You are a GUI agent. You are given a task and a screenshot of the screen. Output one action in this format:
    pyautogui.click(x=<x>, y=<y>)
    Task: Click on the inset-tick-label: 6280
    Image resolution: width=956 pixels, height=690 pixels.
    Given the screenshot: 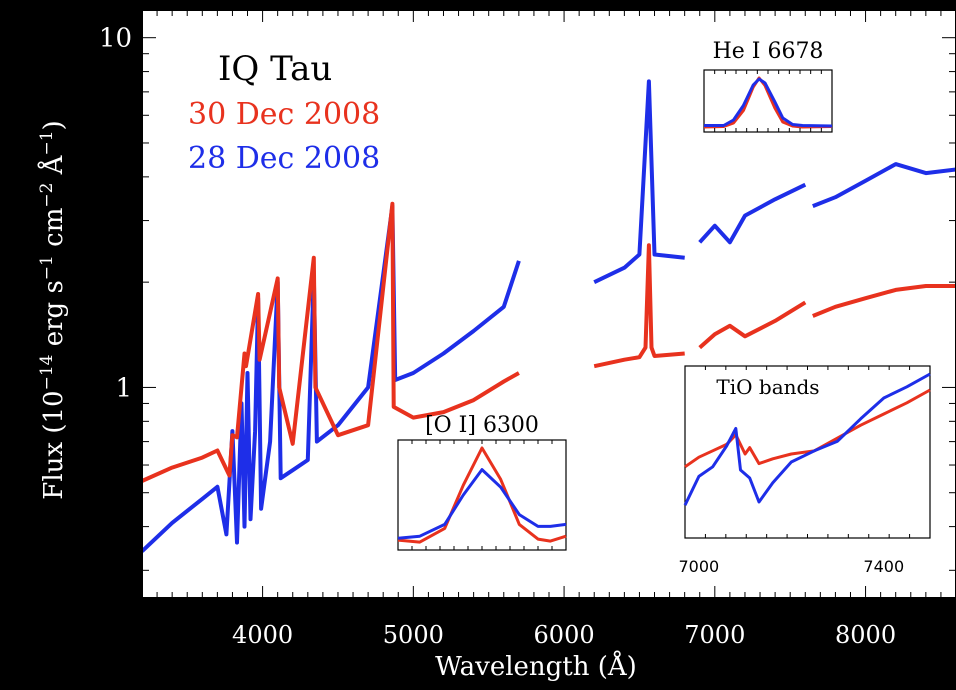 What is the action you would take?
    pyautogui.click(x=419, y=579)
    